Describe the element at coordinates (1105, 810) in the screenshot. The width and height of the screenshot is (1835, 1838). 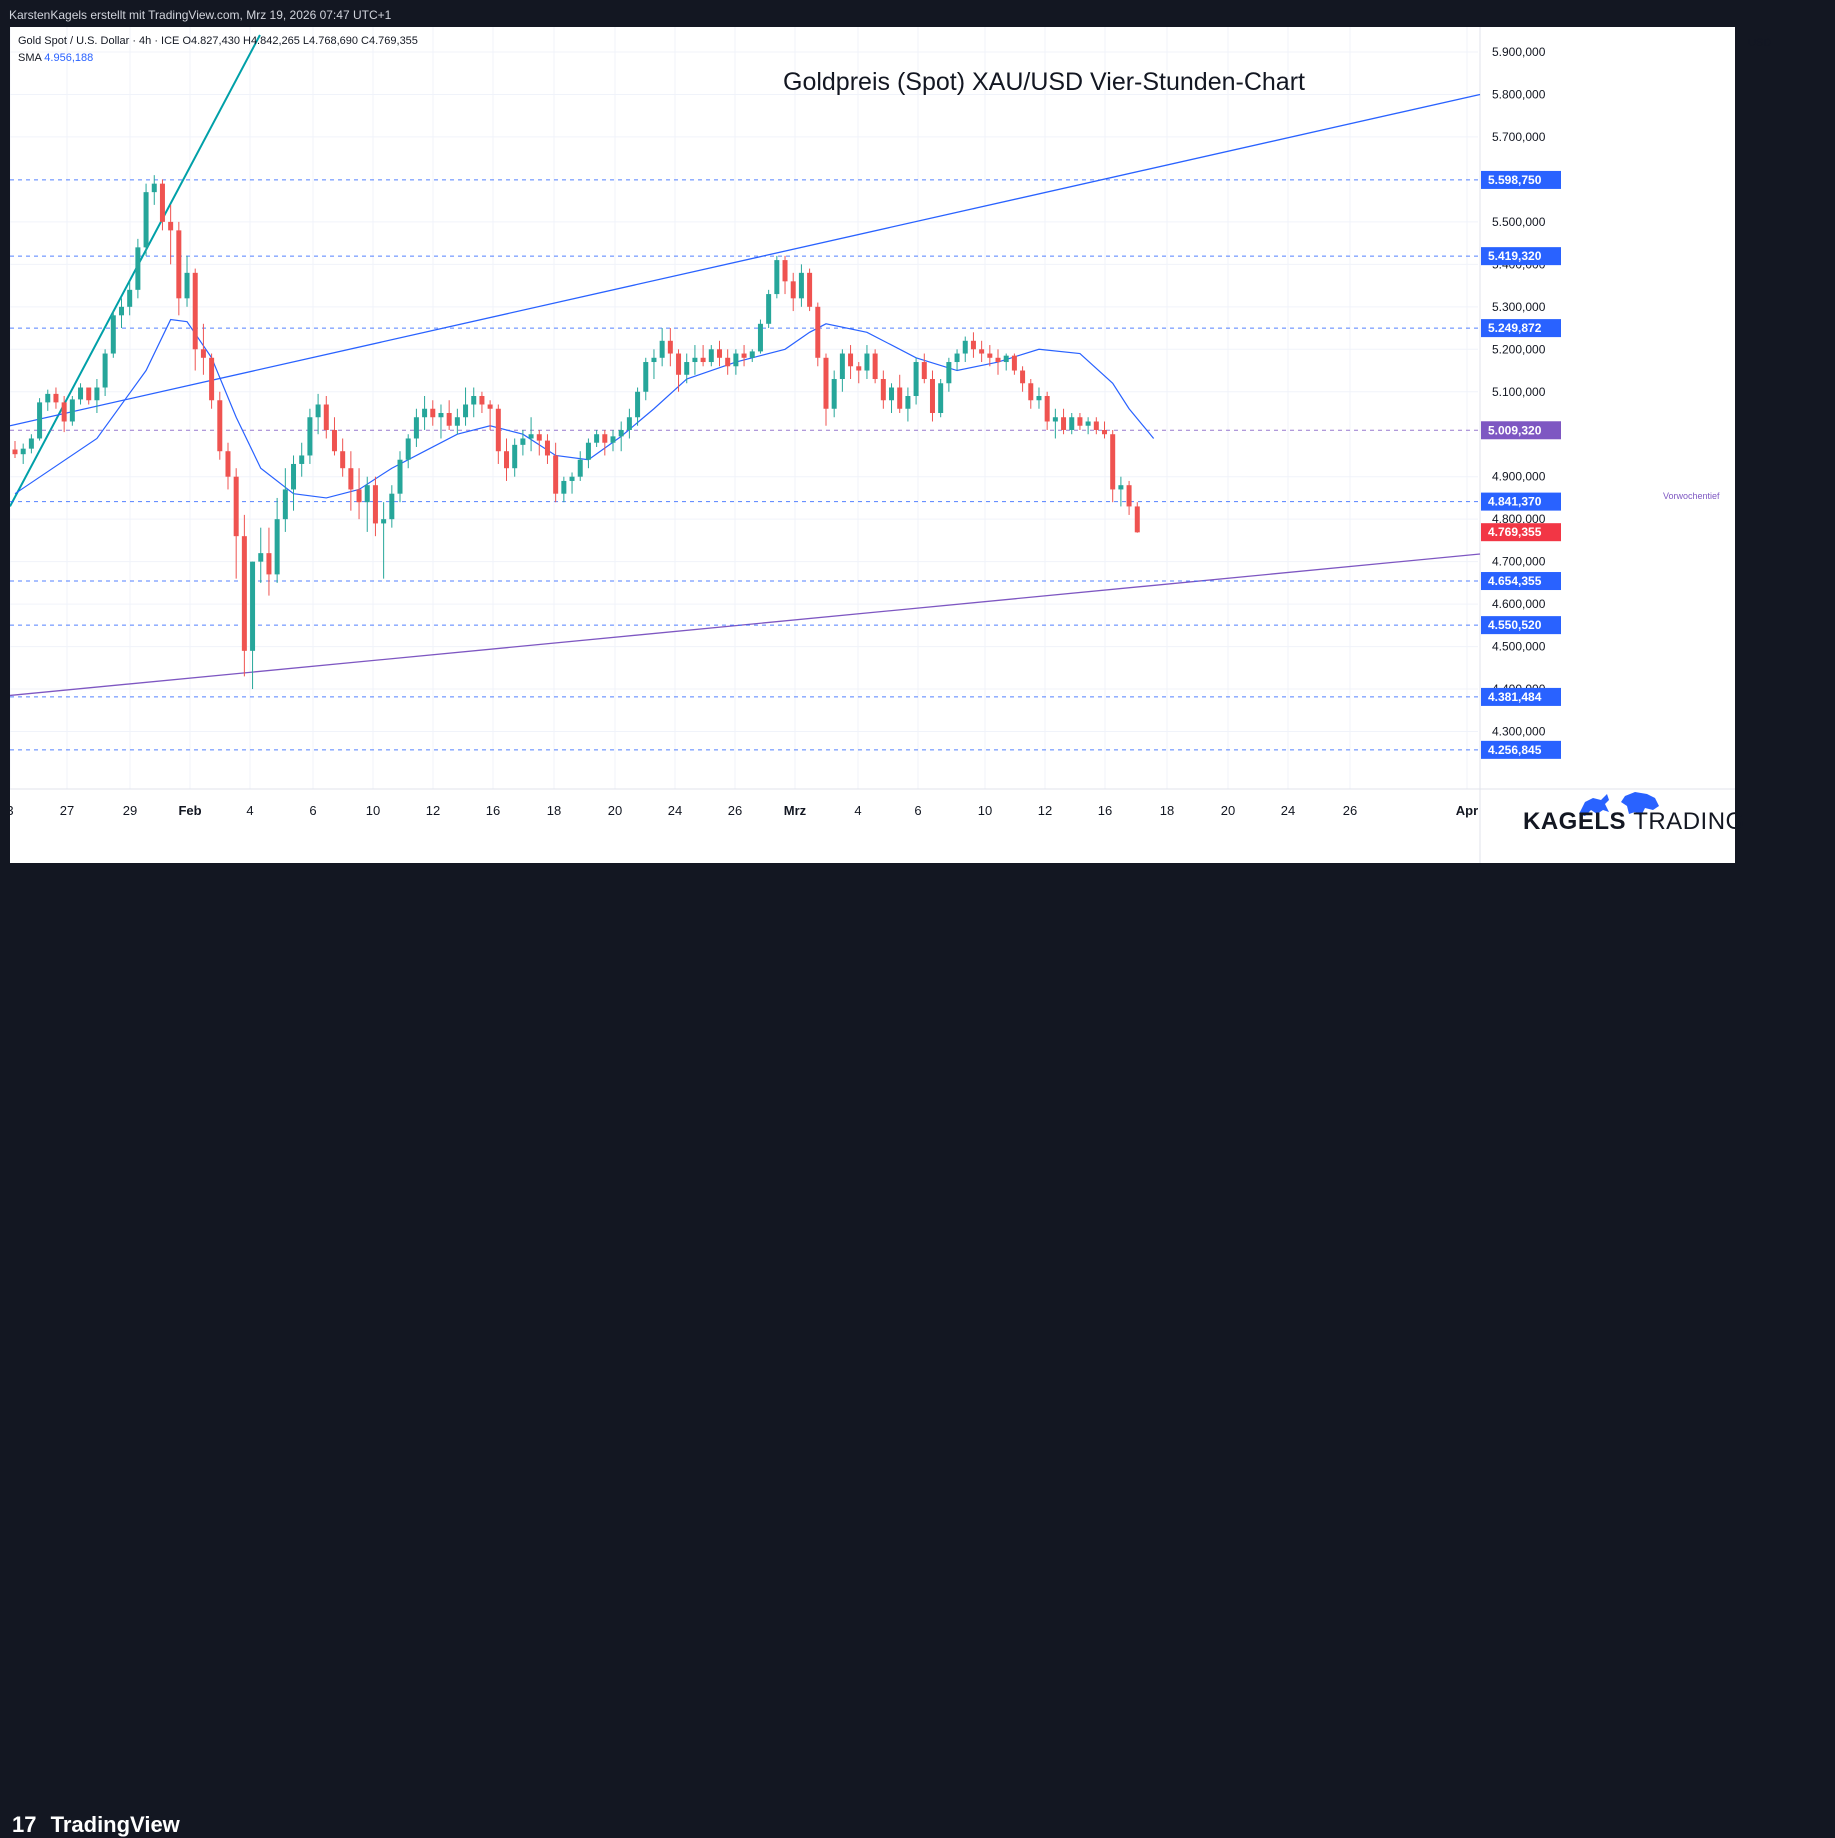
I see `x-tick-label: 16` at that location.